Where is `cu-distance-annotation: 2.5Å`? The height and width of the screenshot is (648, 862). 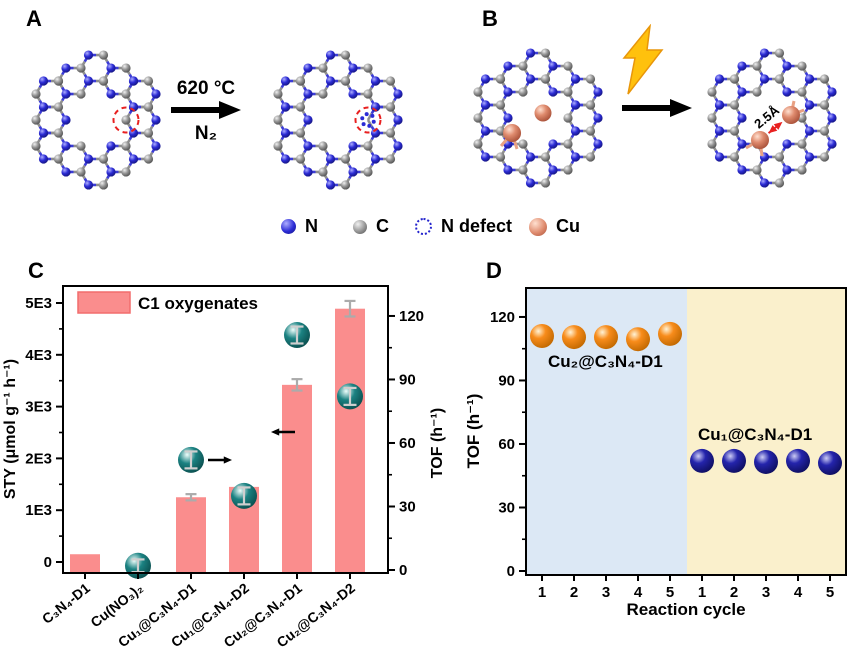 cu-distance-annotation: 2.5Å is located at coordinates (767, 118).